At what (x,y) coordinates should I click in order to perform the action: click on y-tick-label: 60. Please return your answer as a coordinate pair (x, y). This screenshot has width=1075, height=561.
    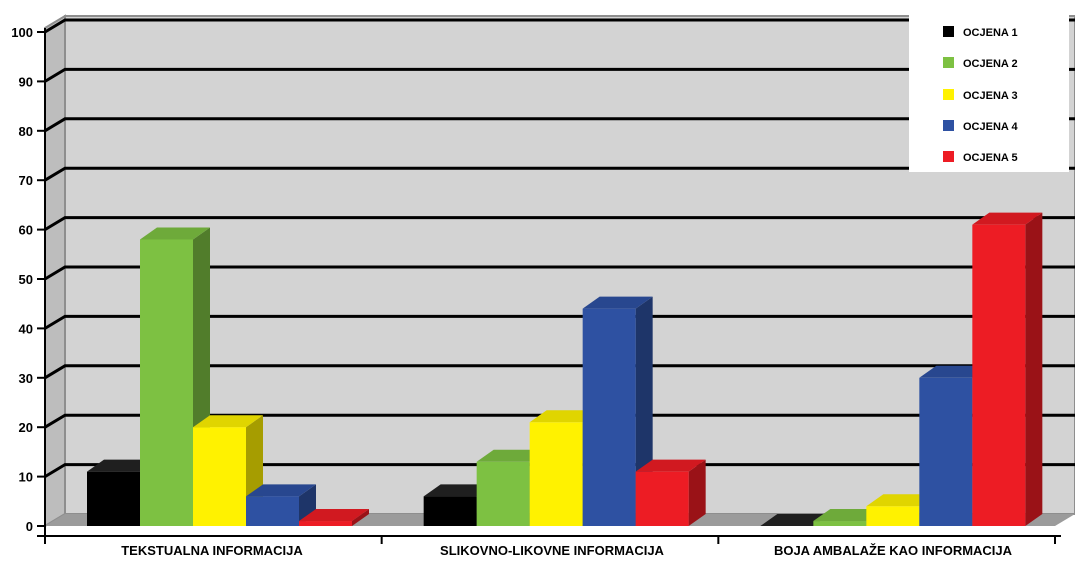
    Looking at the image, I should click on (26, 230).